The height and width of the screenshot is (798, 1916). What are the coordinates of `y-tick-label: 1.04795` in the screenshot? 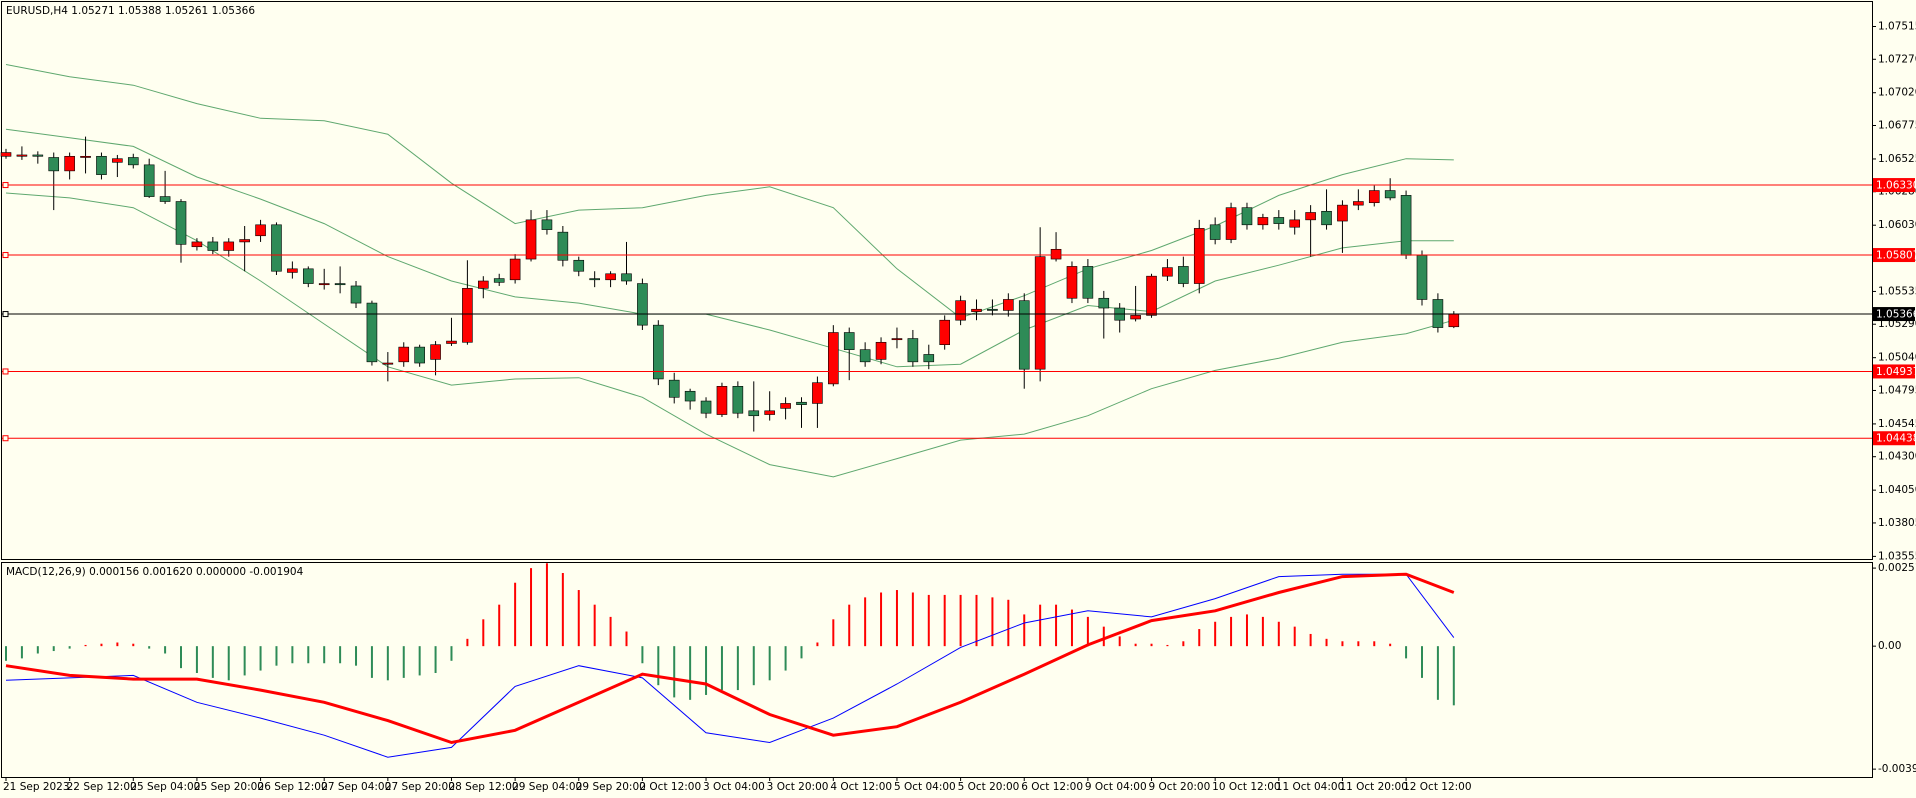 It's located at (1897, 390).